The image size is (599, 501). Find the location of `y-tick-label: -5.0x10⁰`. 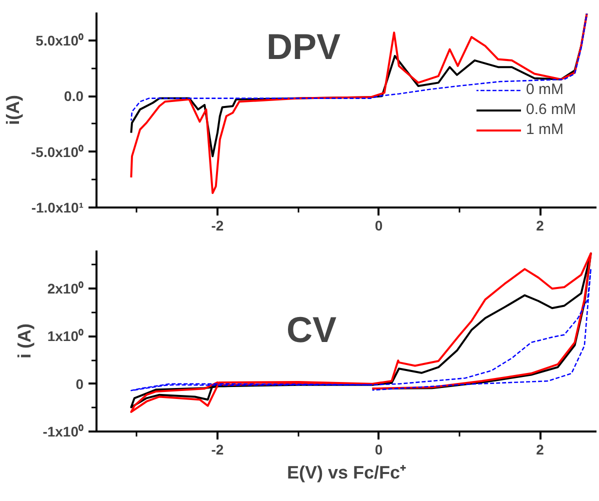

y-tick-label: -5.0x10⁰ is located at coordinates (57, 152).